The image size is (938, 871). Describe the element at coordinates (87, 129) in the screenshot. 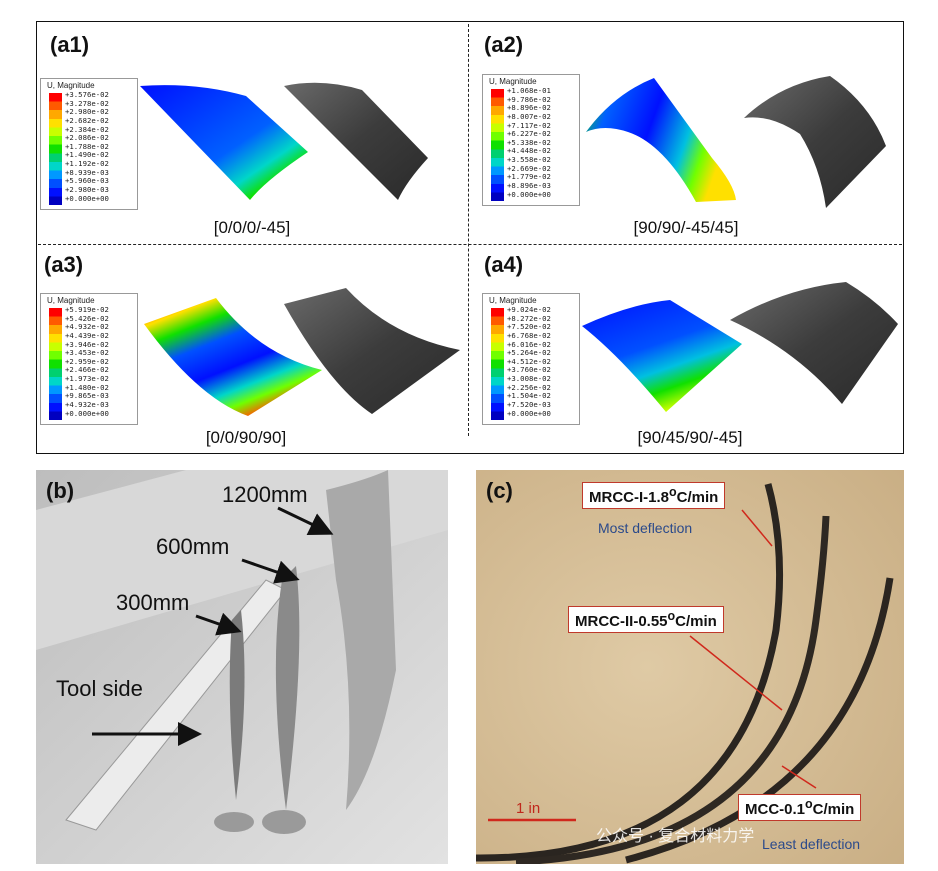

I see `legend-value: +2.384e-02` at that location.